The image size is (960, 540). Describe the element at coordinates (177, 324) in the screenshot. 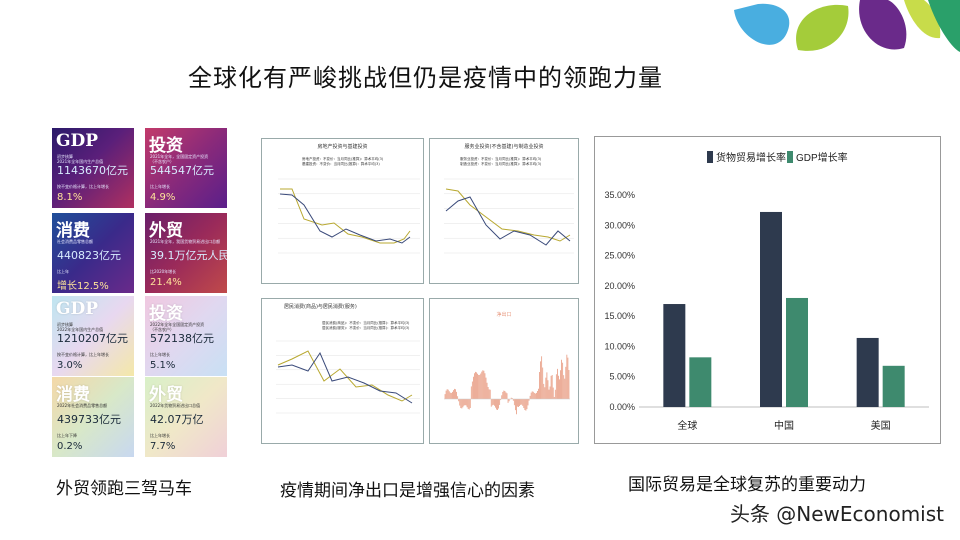

I see `card-ln: 2022年全年全国固定资产投资` at that location.